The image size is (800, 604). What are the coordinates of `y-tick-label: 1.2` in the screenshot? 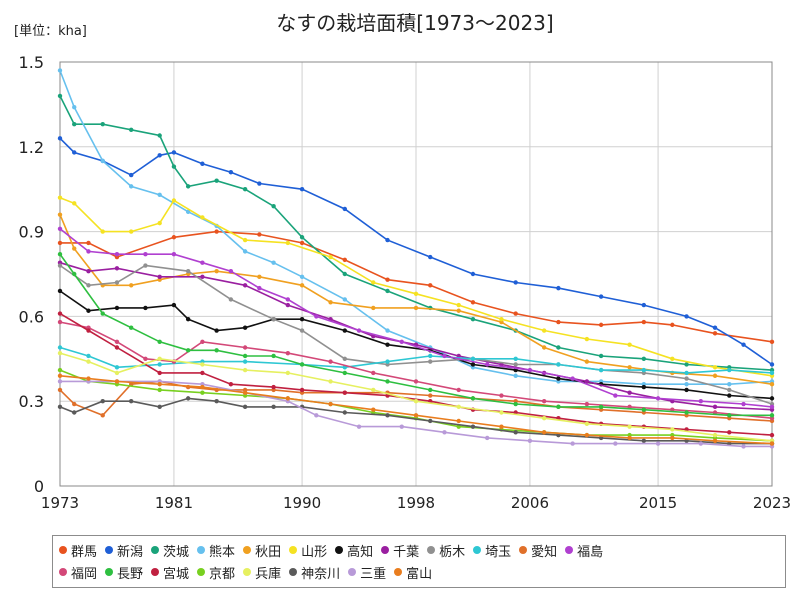 It's located at (31, 147).